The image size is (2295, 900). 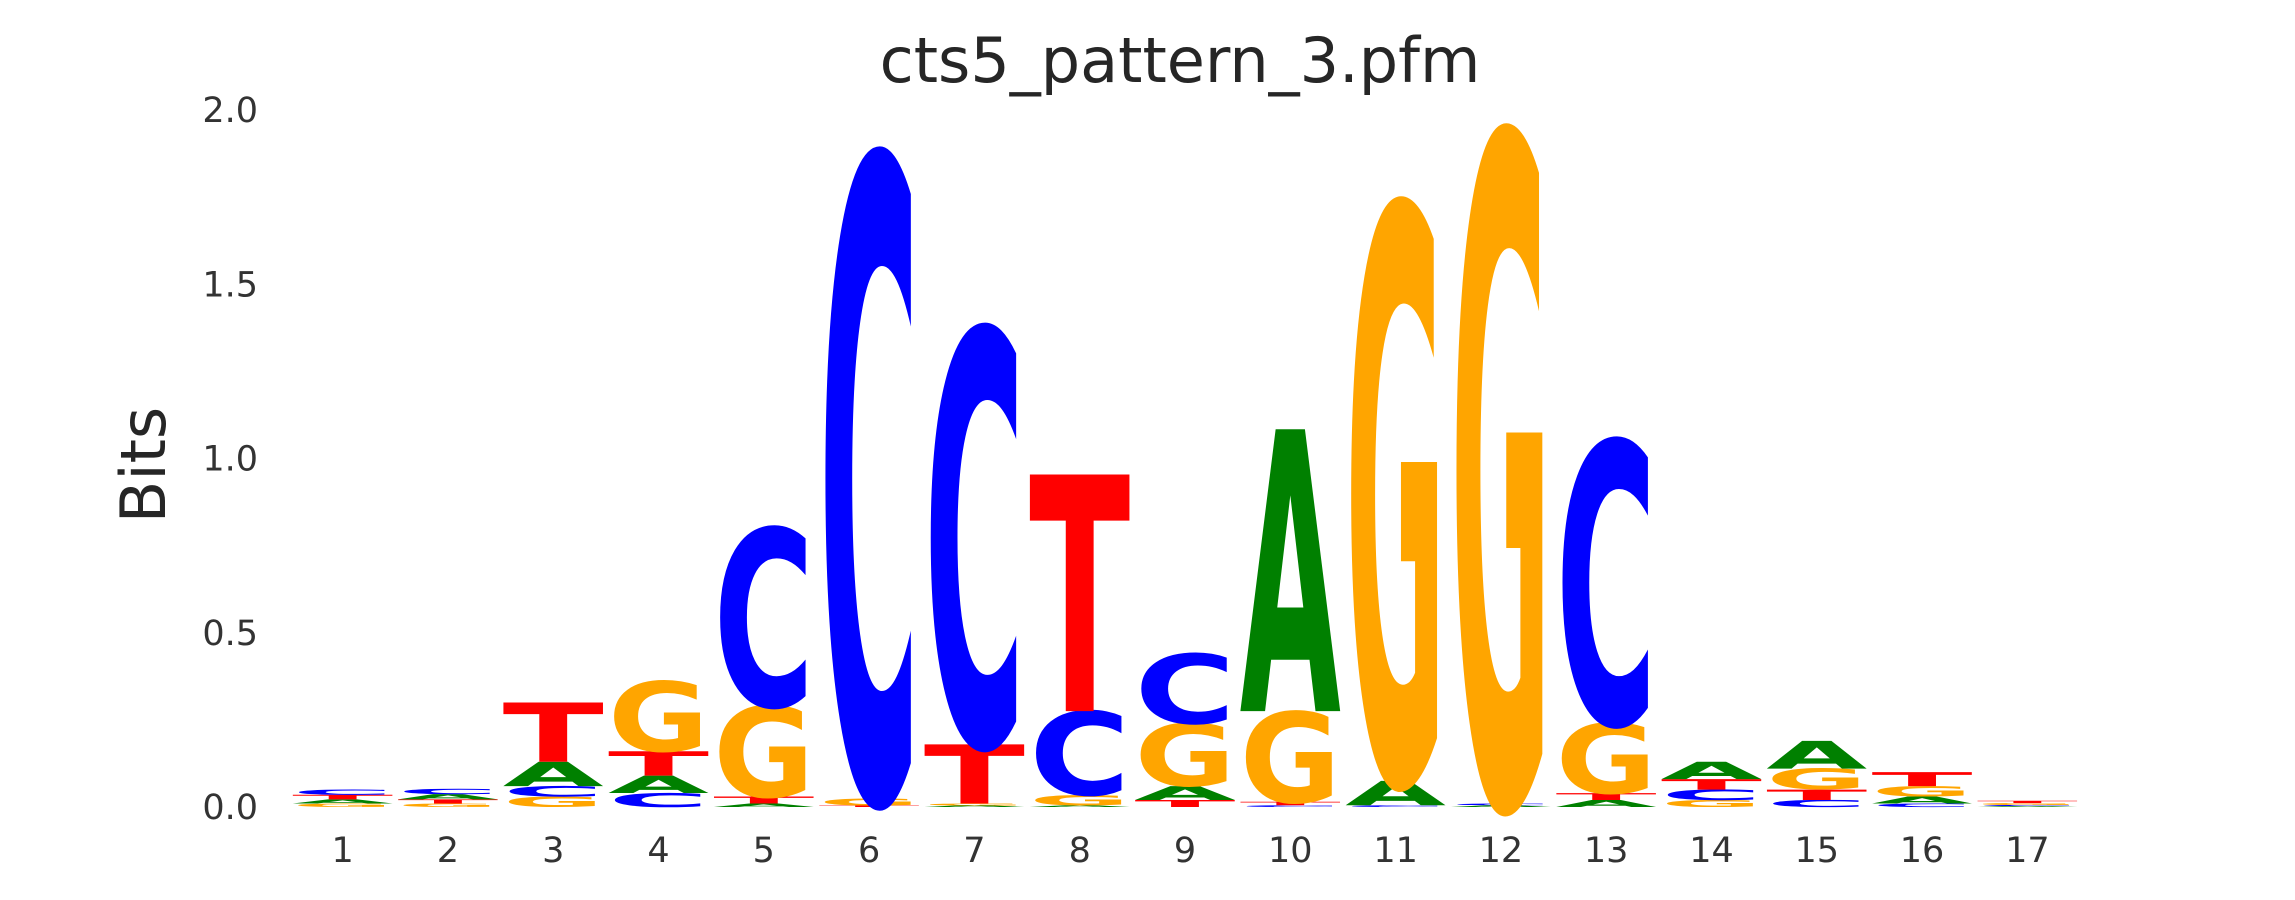 I want to click on logo-stack-12: ACG, so click(x=1501, y=450).